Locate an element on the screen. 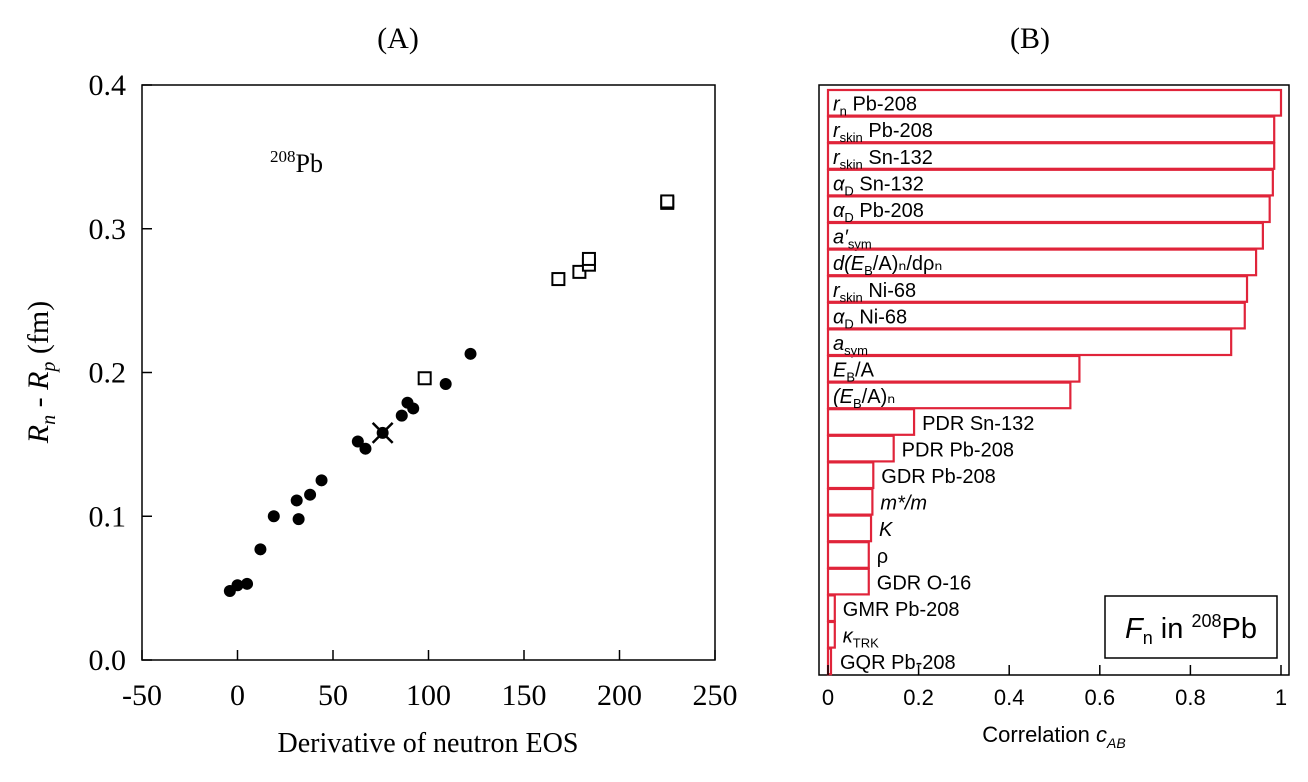 The height and width of the screenshot is (782, 1308). panel-a-x-axis-label: Derivative of neutron EOS is located at coordinates (428, 743).